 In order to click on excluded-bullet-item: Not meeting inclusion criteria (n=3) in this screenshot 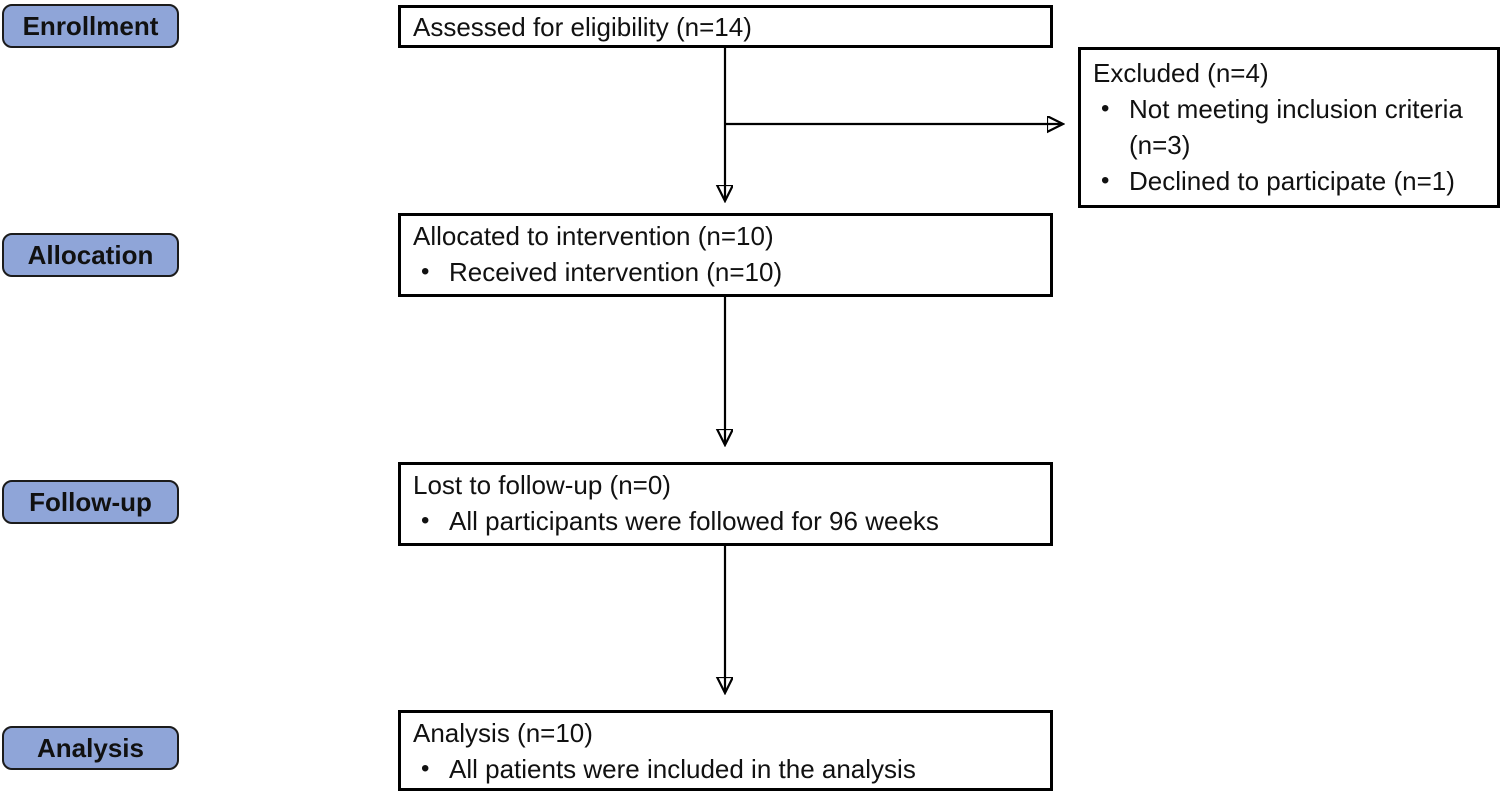, I will do `click(1289, 127)`.